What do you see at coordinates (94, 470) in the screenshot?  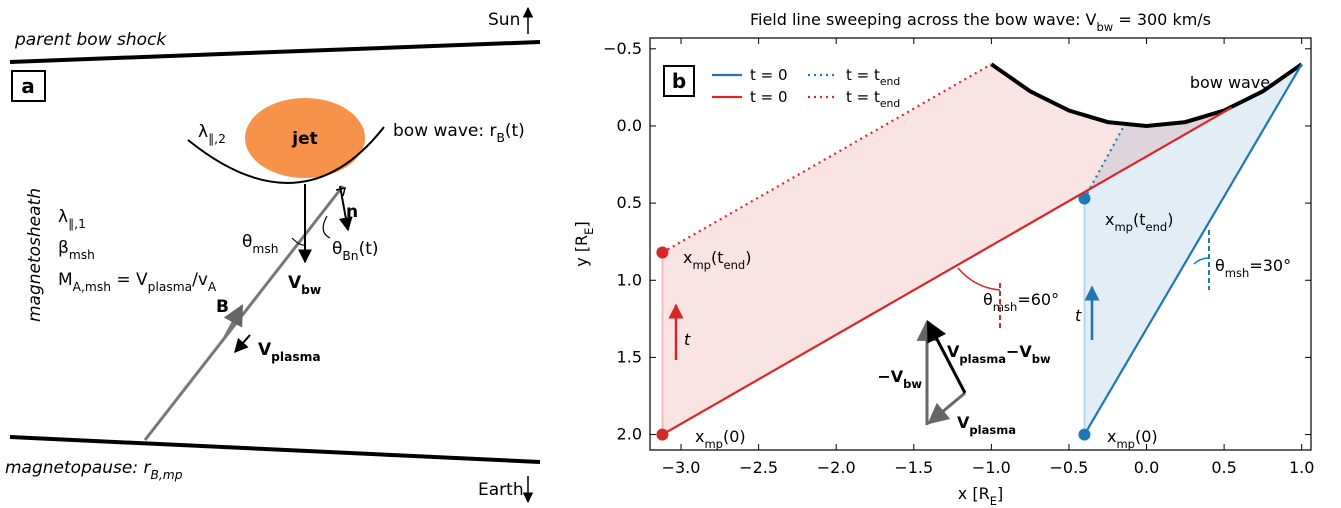 I see `label: magnetopause: rB,mp` at bounding box center [94, 470].